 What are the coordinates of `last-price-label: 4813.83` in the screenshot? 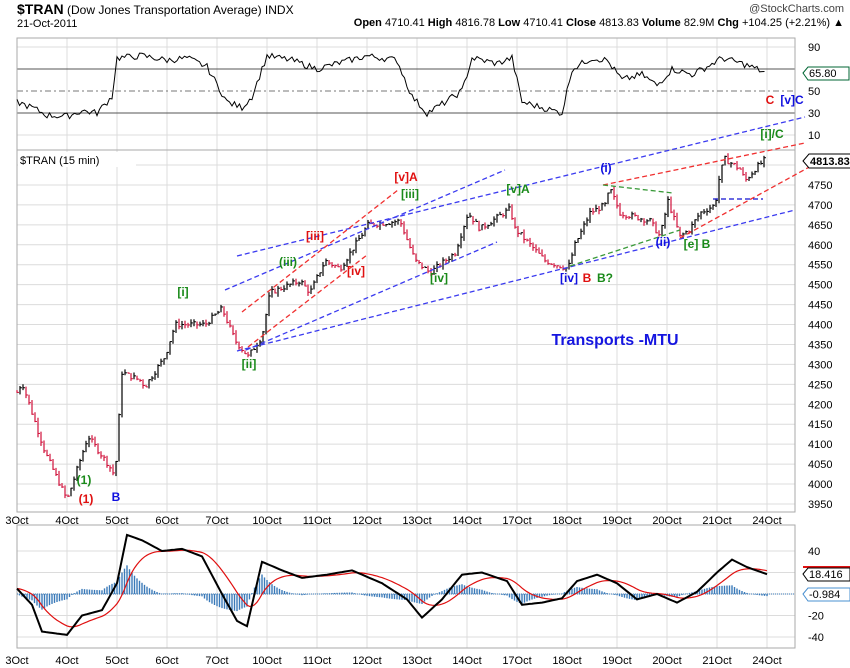 It's located at (830, 162).